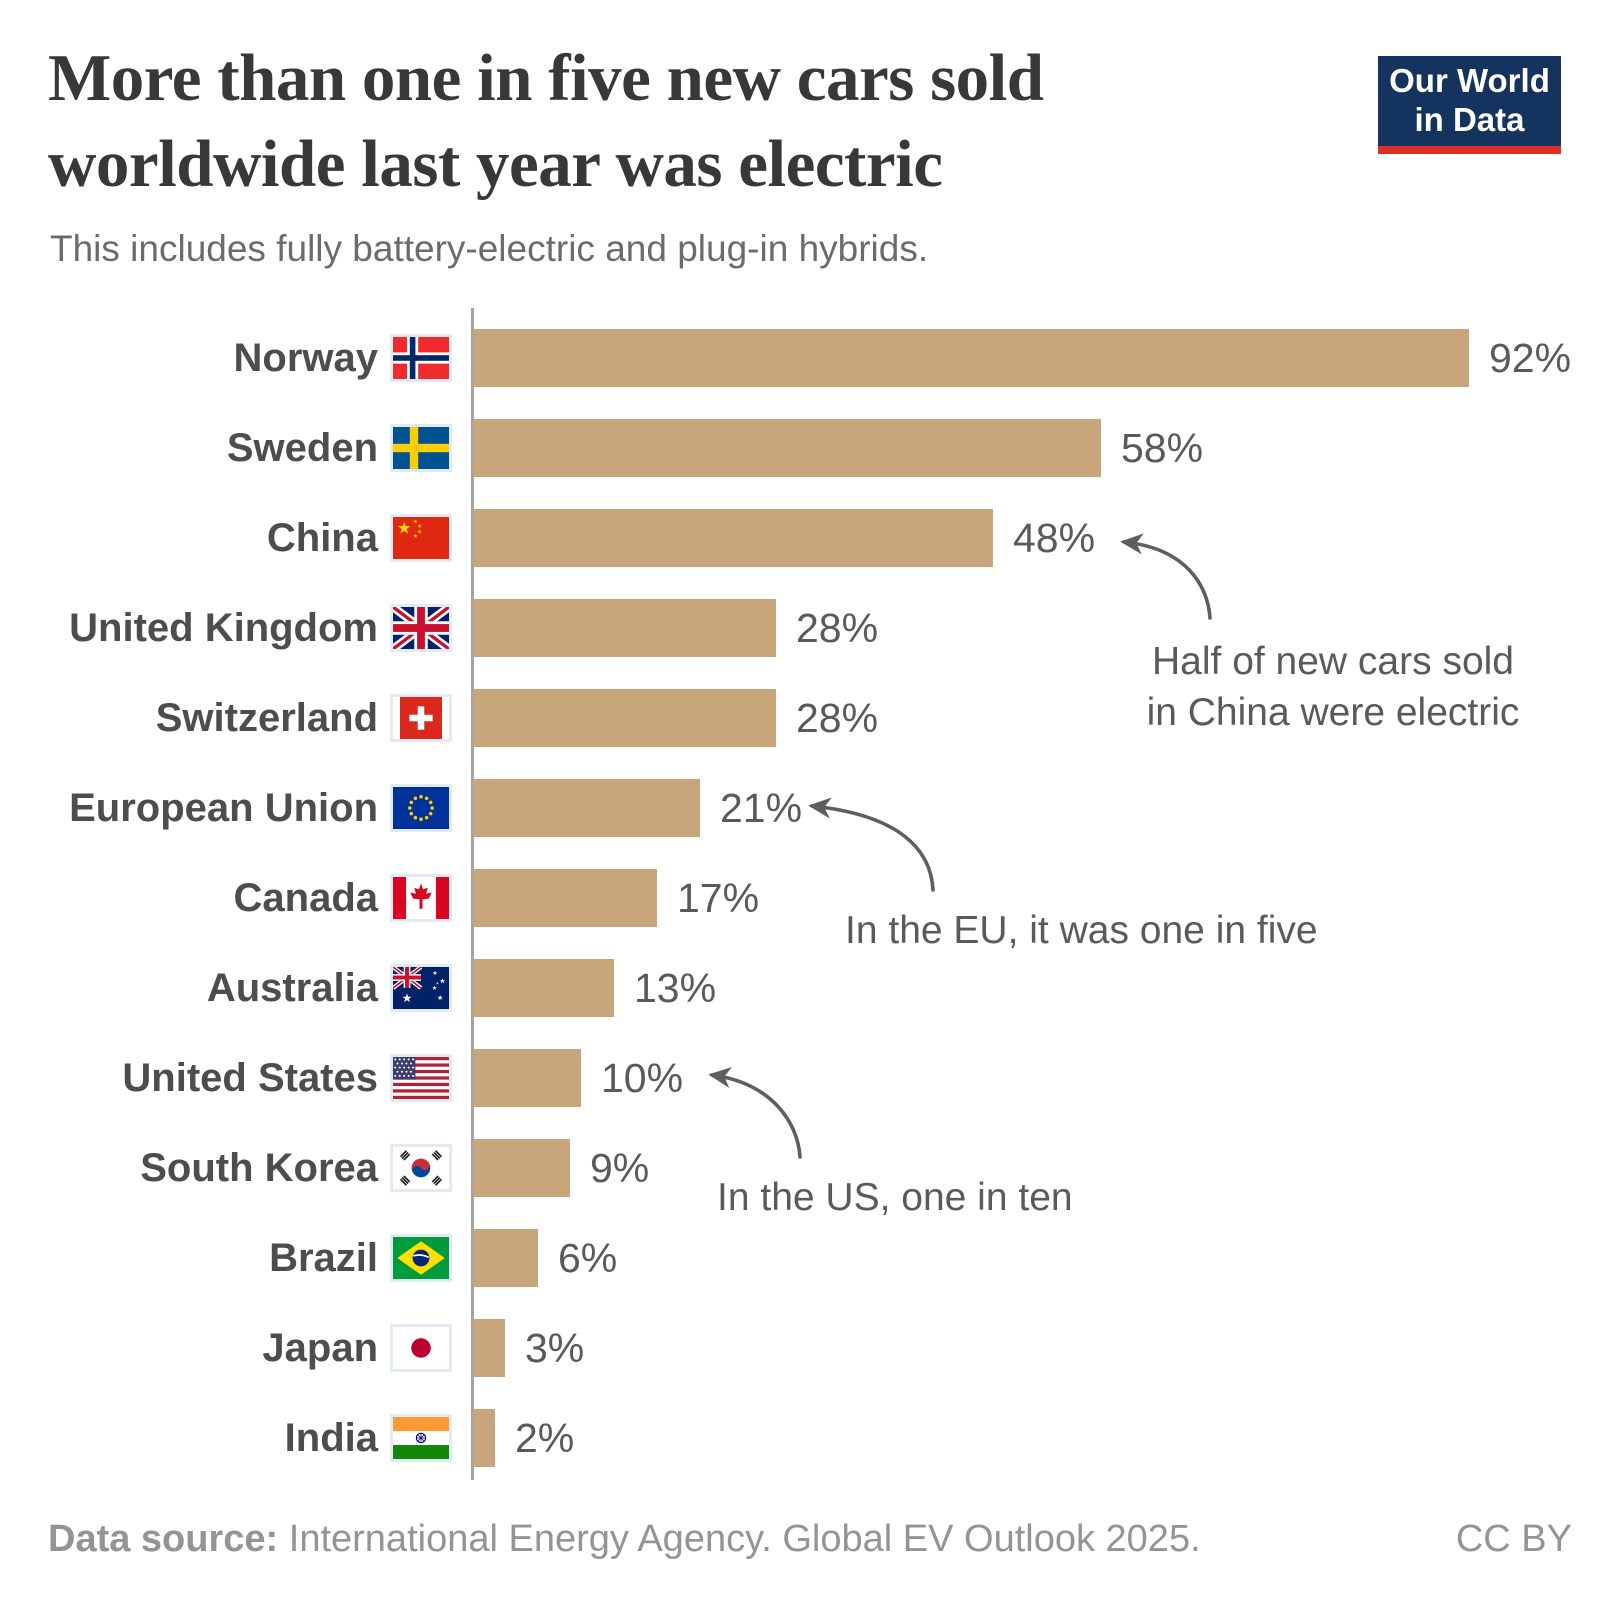  Describe the element at coordinates (586, 808) in the screenshot. I see `bar-european-union` at that location.